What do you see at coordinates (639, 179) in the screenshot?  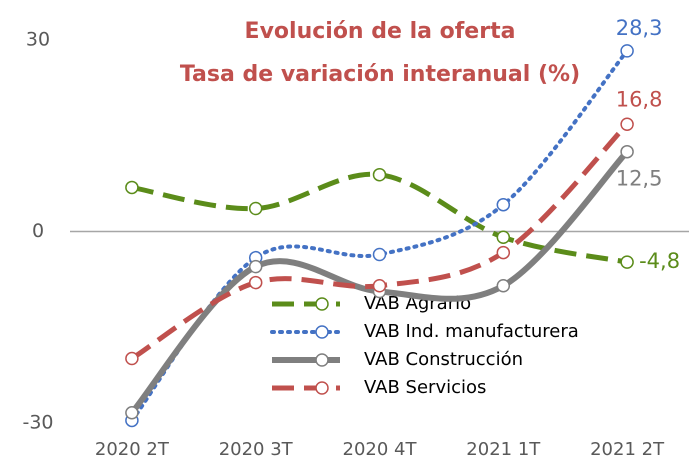 I see `data-label: 12,5` at bounding box center [639, 179].